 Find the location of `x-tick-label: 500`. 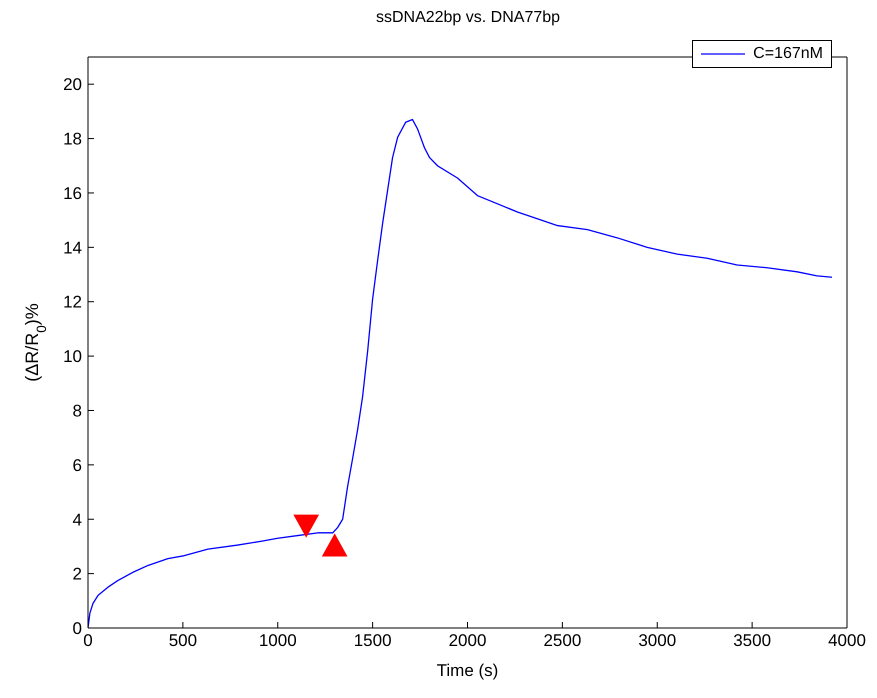

x-tick-label: 500 is located at coordinates (183, 640).